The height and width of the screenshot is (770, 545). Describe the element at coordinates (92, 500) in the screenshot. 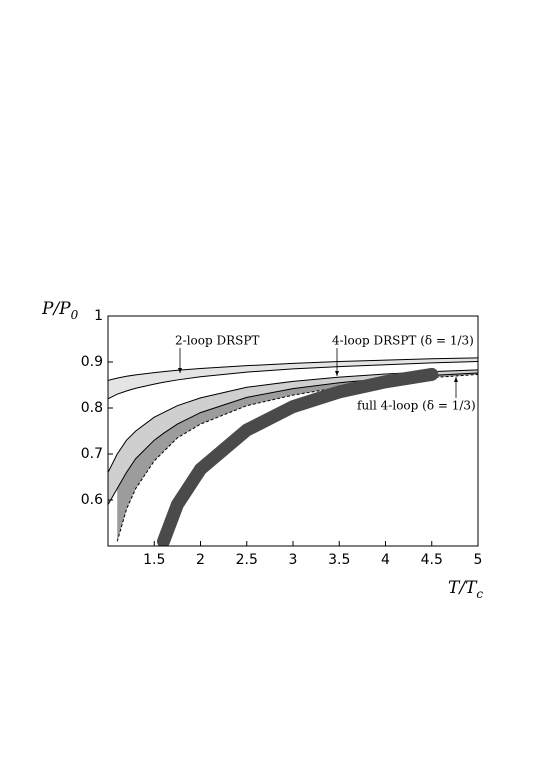

I see `y-tick-label: 0.6` at that location.